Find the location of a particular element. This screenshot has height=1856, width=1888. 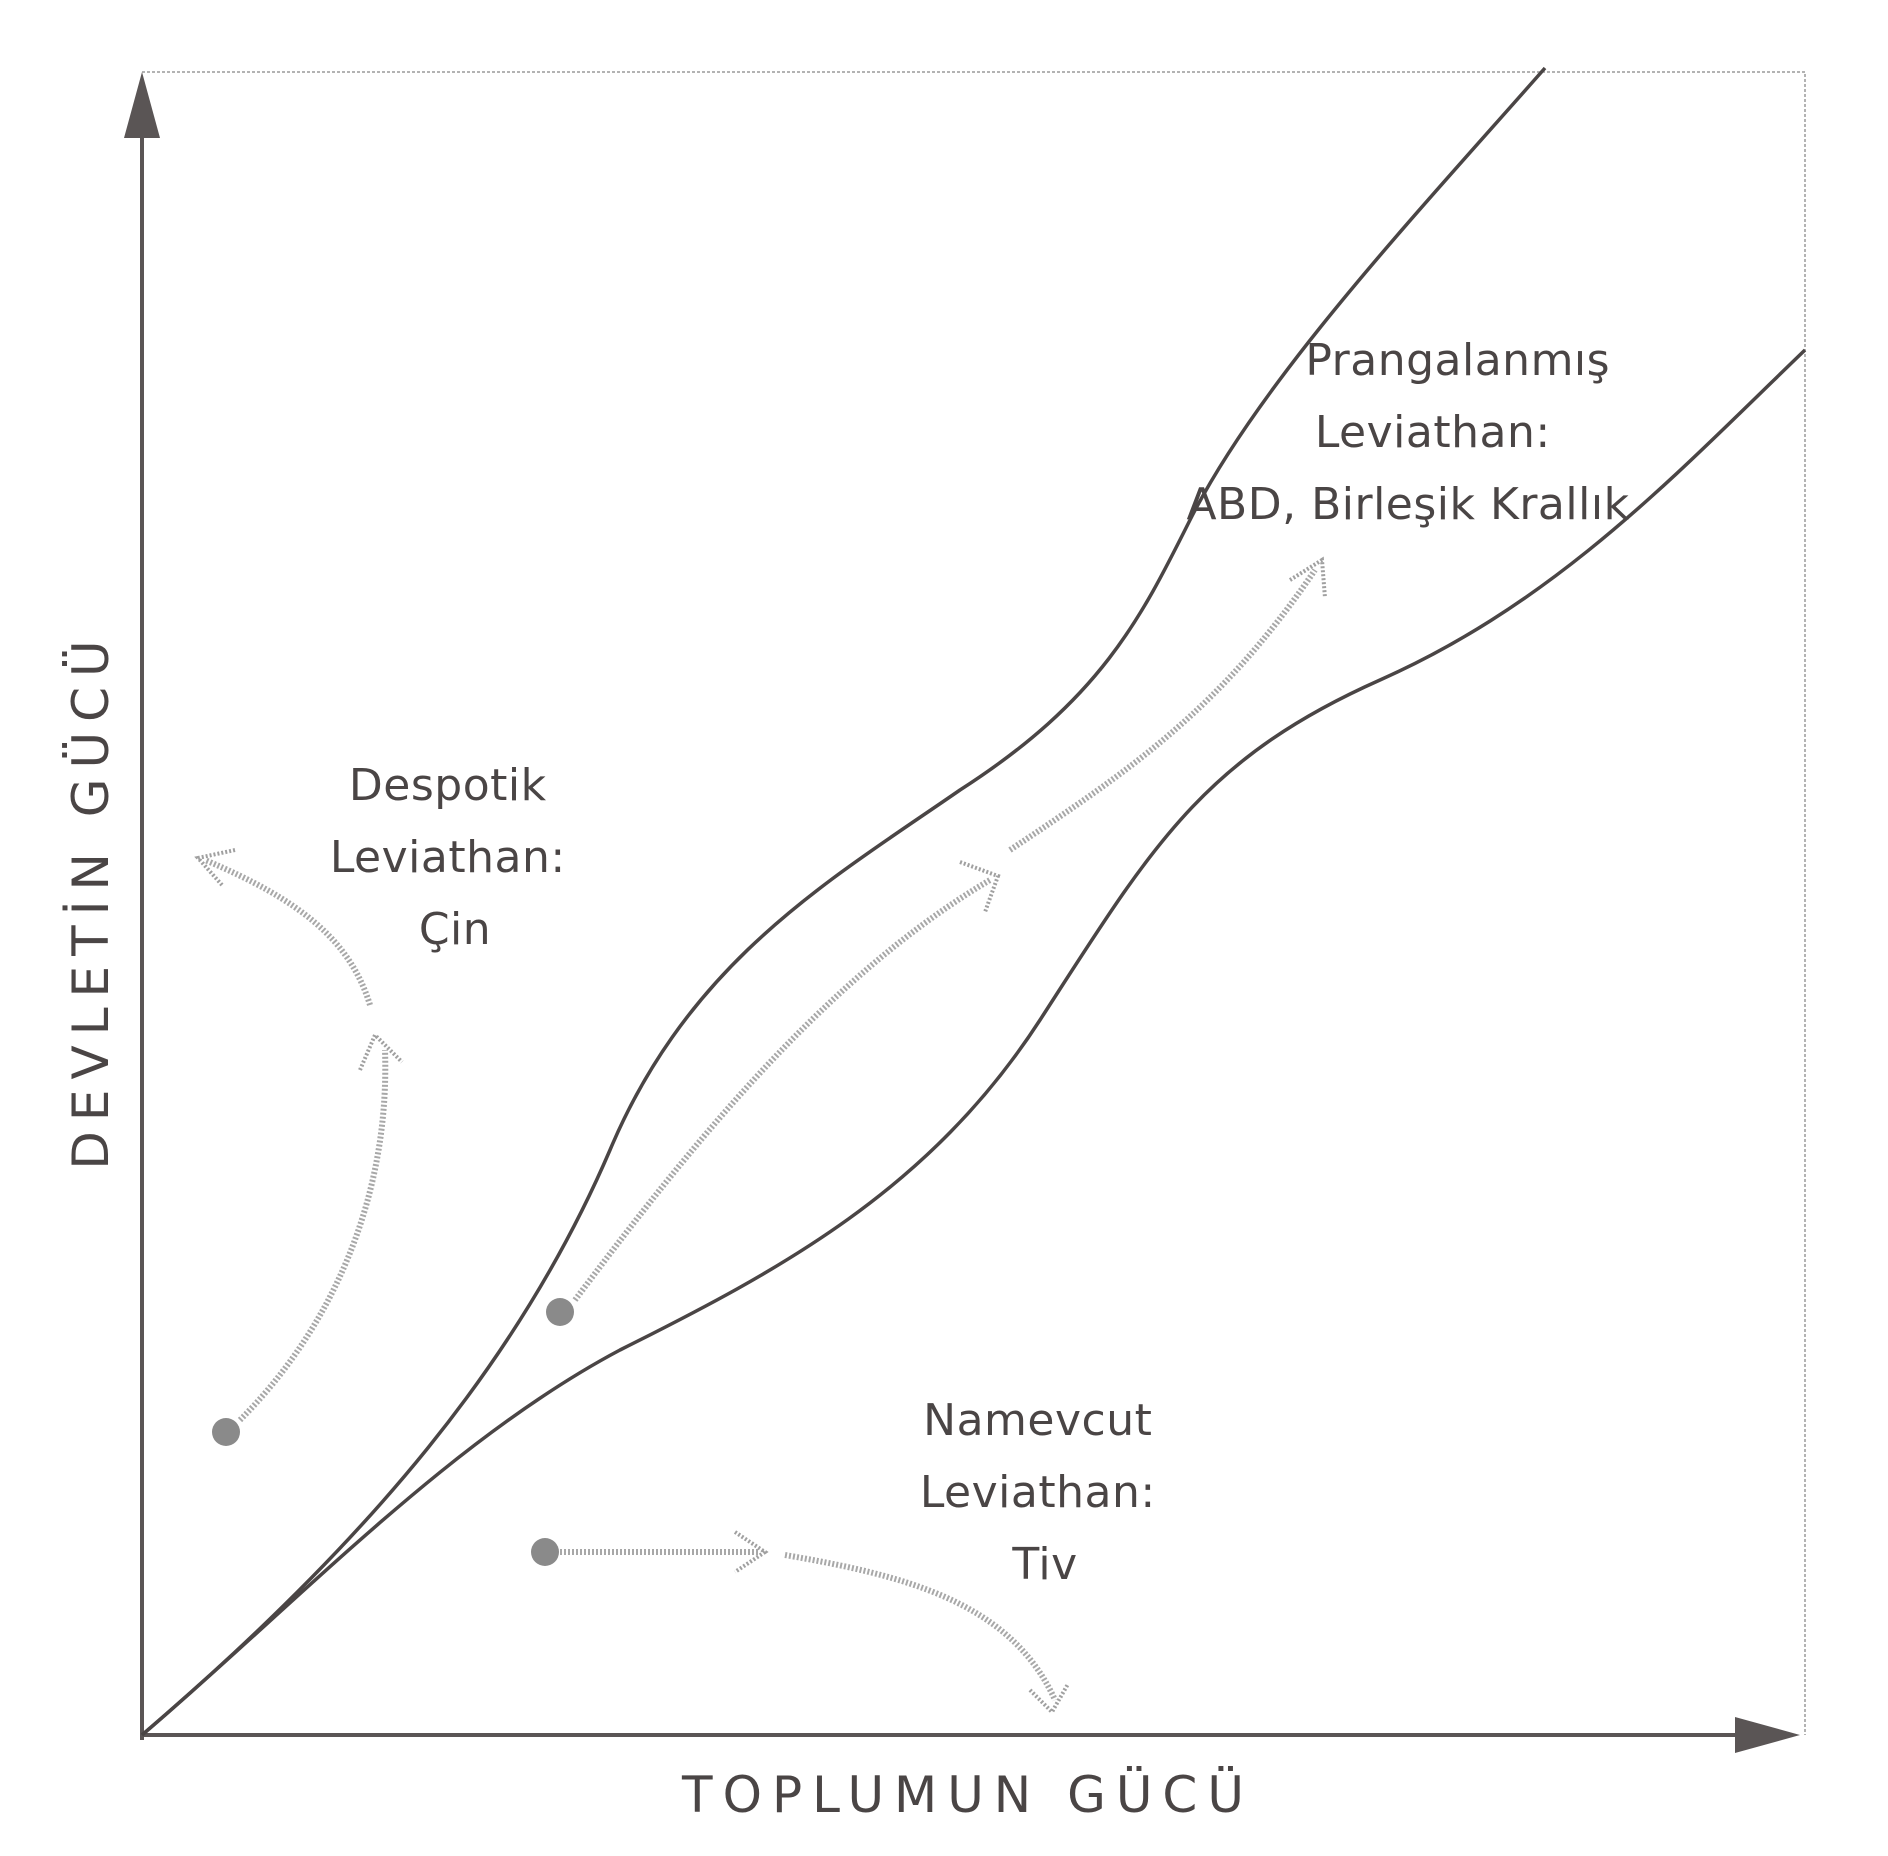

shackled-label-line-1: Prangalanmış is located at coordinates (1457, 360).